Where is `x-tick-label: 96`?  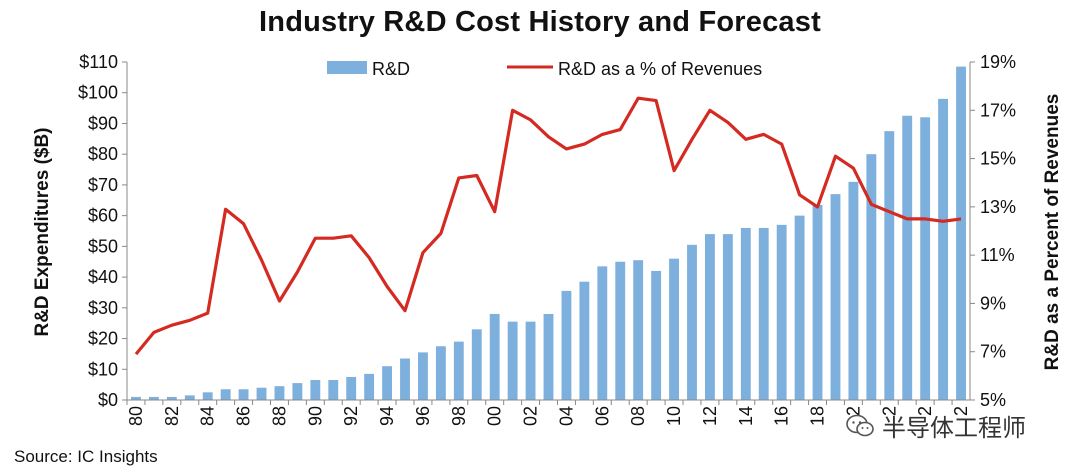
x-tick-label: 96 is located at coordinates (423, 416).